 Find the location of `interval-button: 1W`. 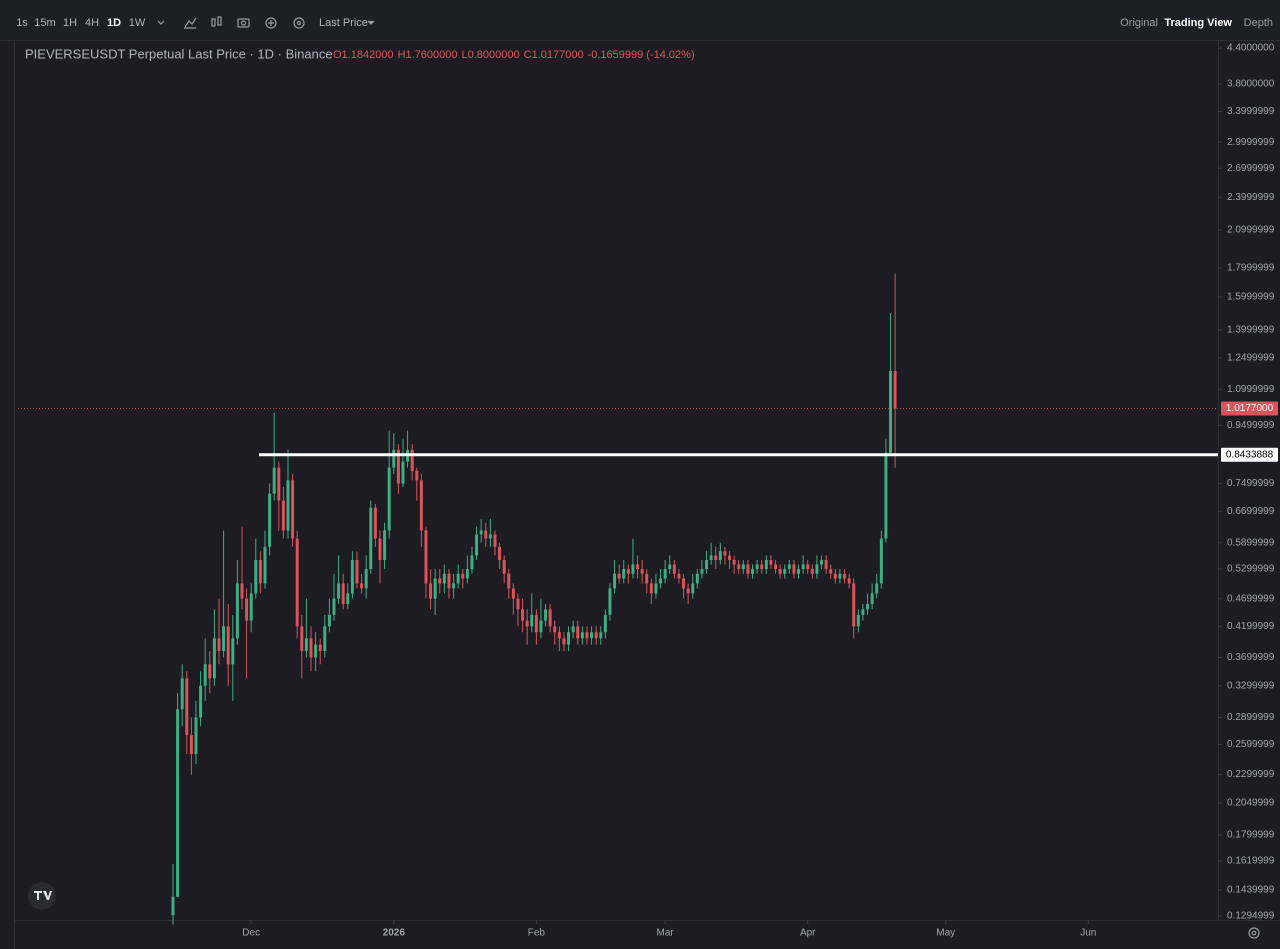

interval-button: 1W is located at coordinates (137, 23).